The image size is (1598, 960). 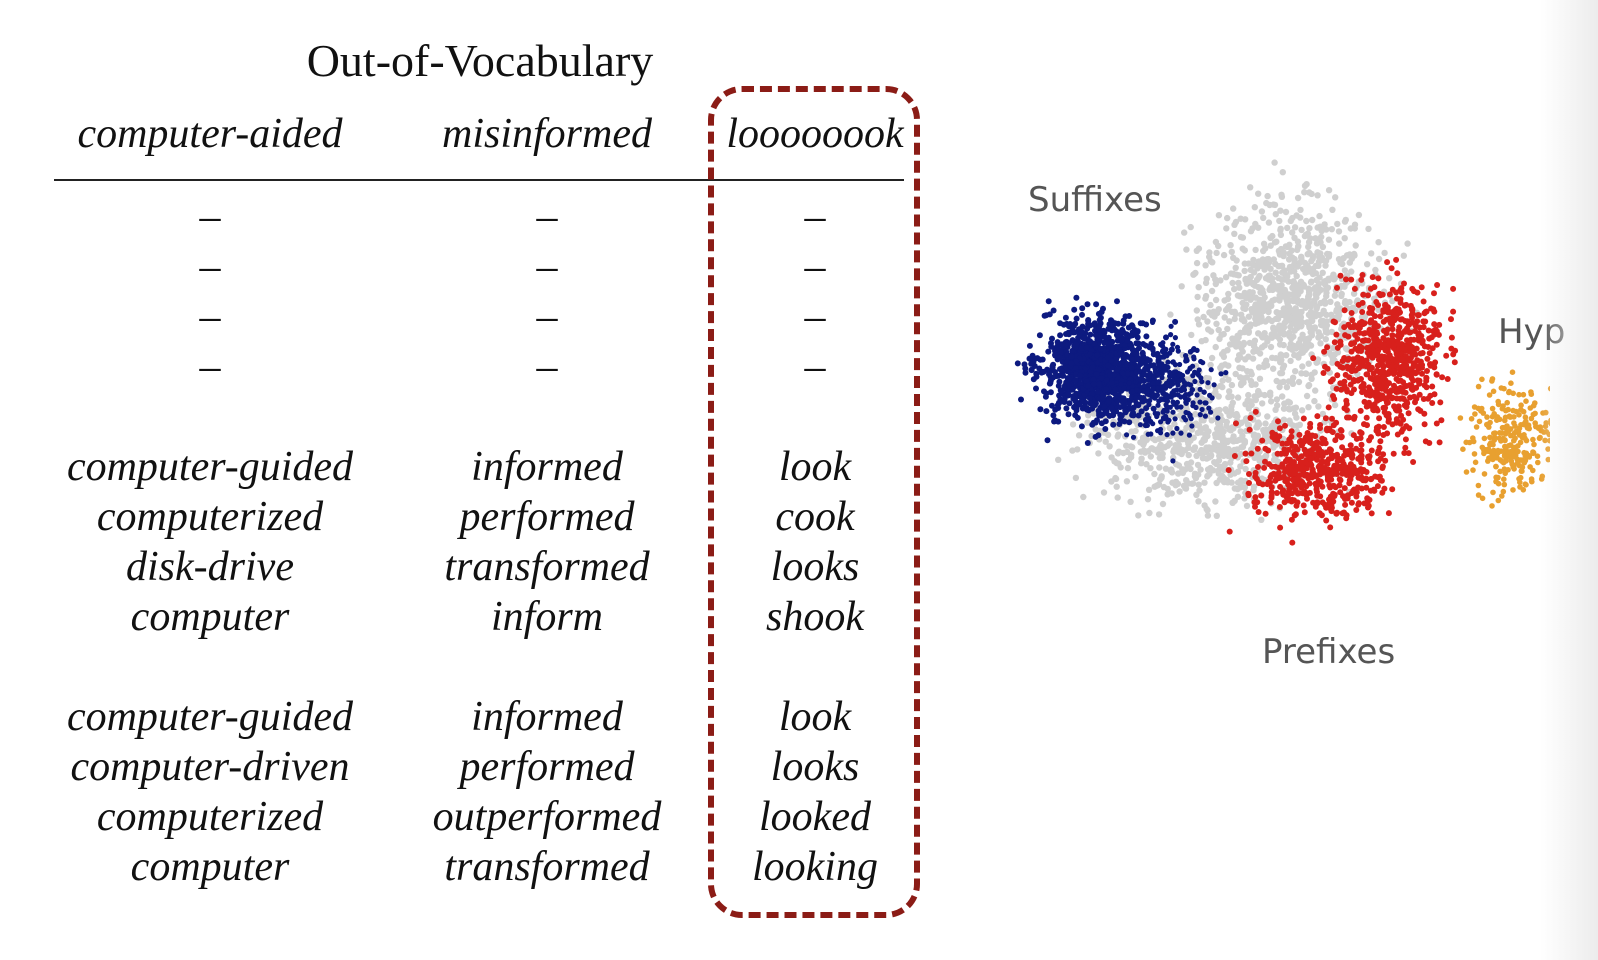 I want to click on empty-neighbor-cell: –, so click(x=210, y=267).